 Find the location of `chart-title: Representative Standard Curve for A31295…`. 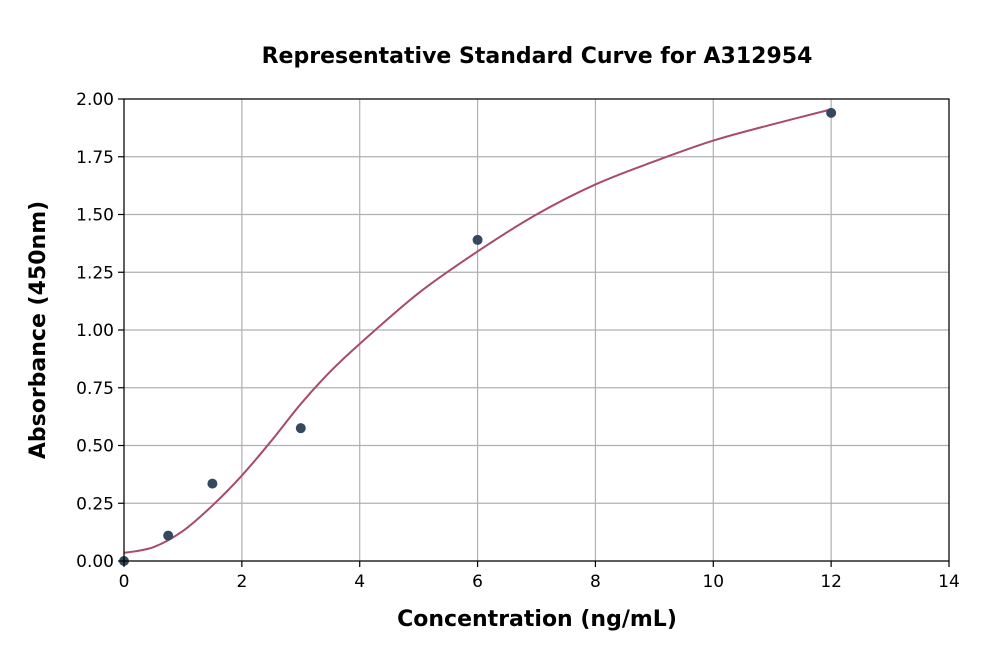

chart-title: Representative Standard Curve for A31295… is located at coordinates (537, 56).